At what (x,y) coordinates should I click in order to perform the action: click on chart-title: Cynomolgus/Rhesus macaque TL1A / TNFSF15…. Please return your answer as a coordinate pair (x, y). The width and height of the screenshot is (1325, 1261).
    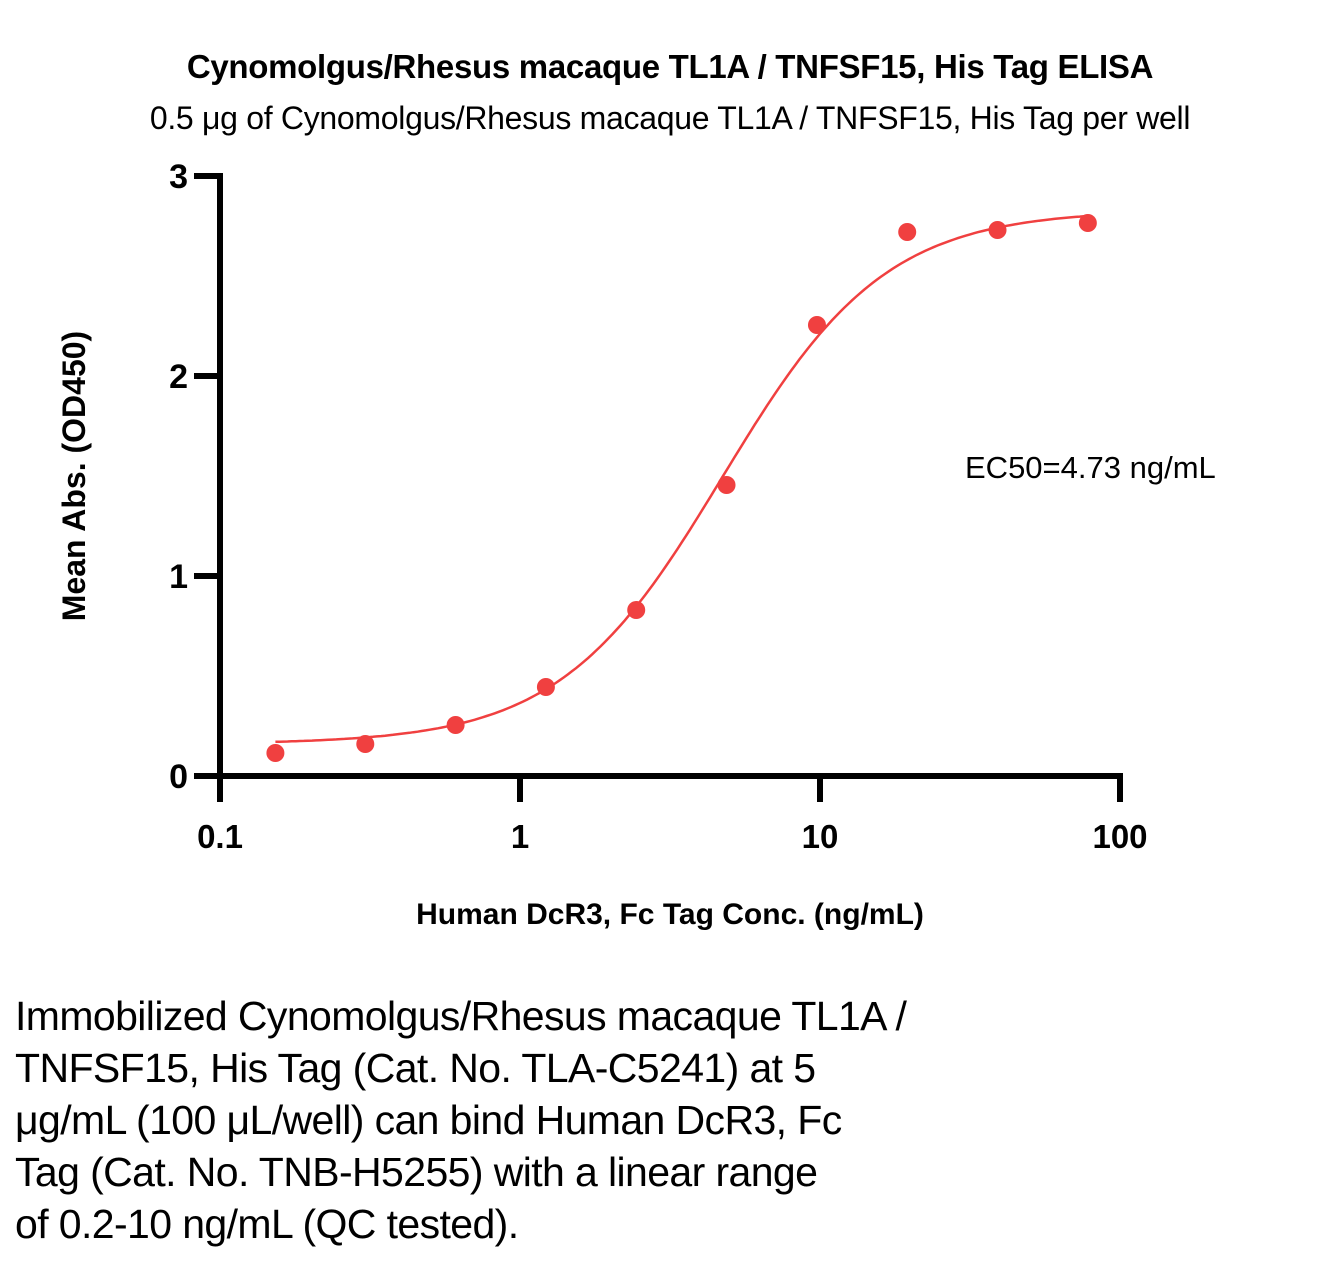
    Looking at the image, I should click on (670, 66).